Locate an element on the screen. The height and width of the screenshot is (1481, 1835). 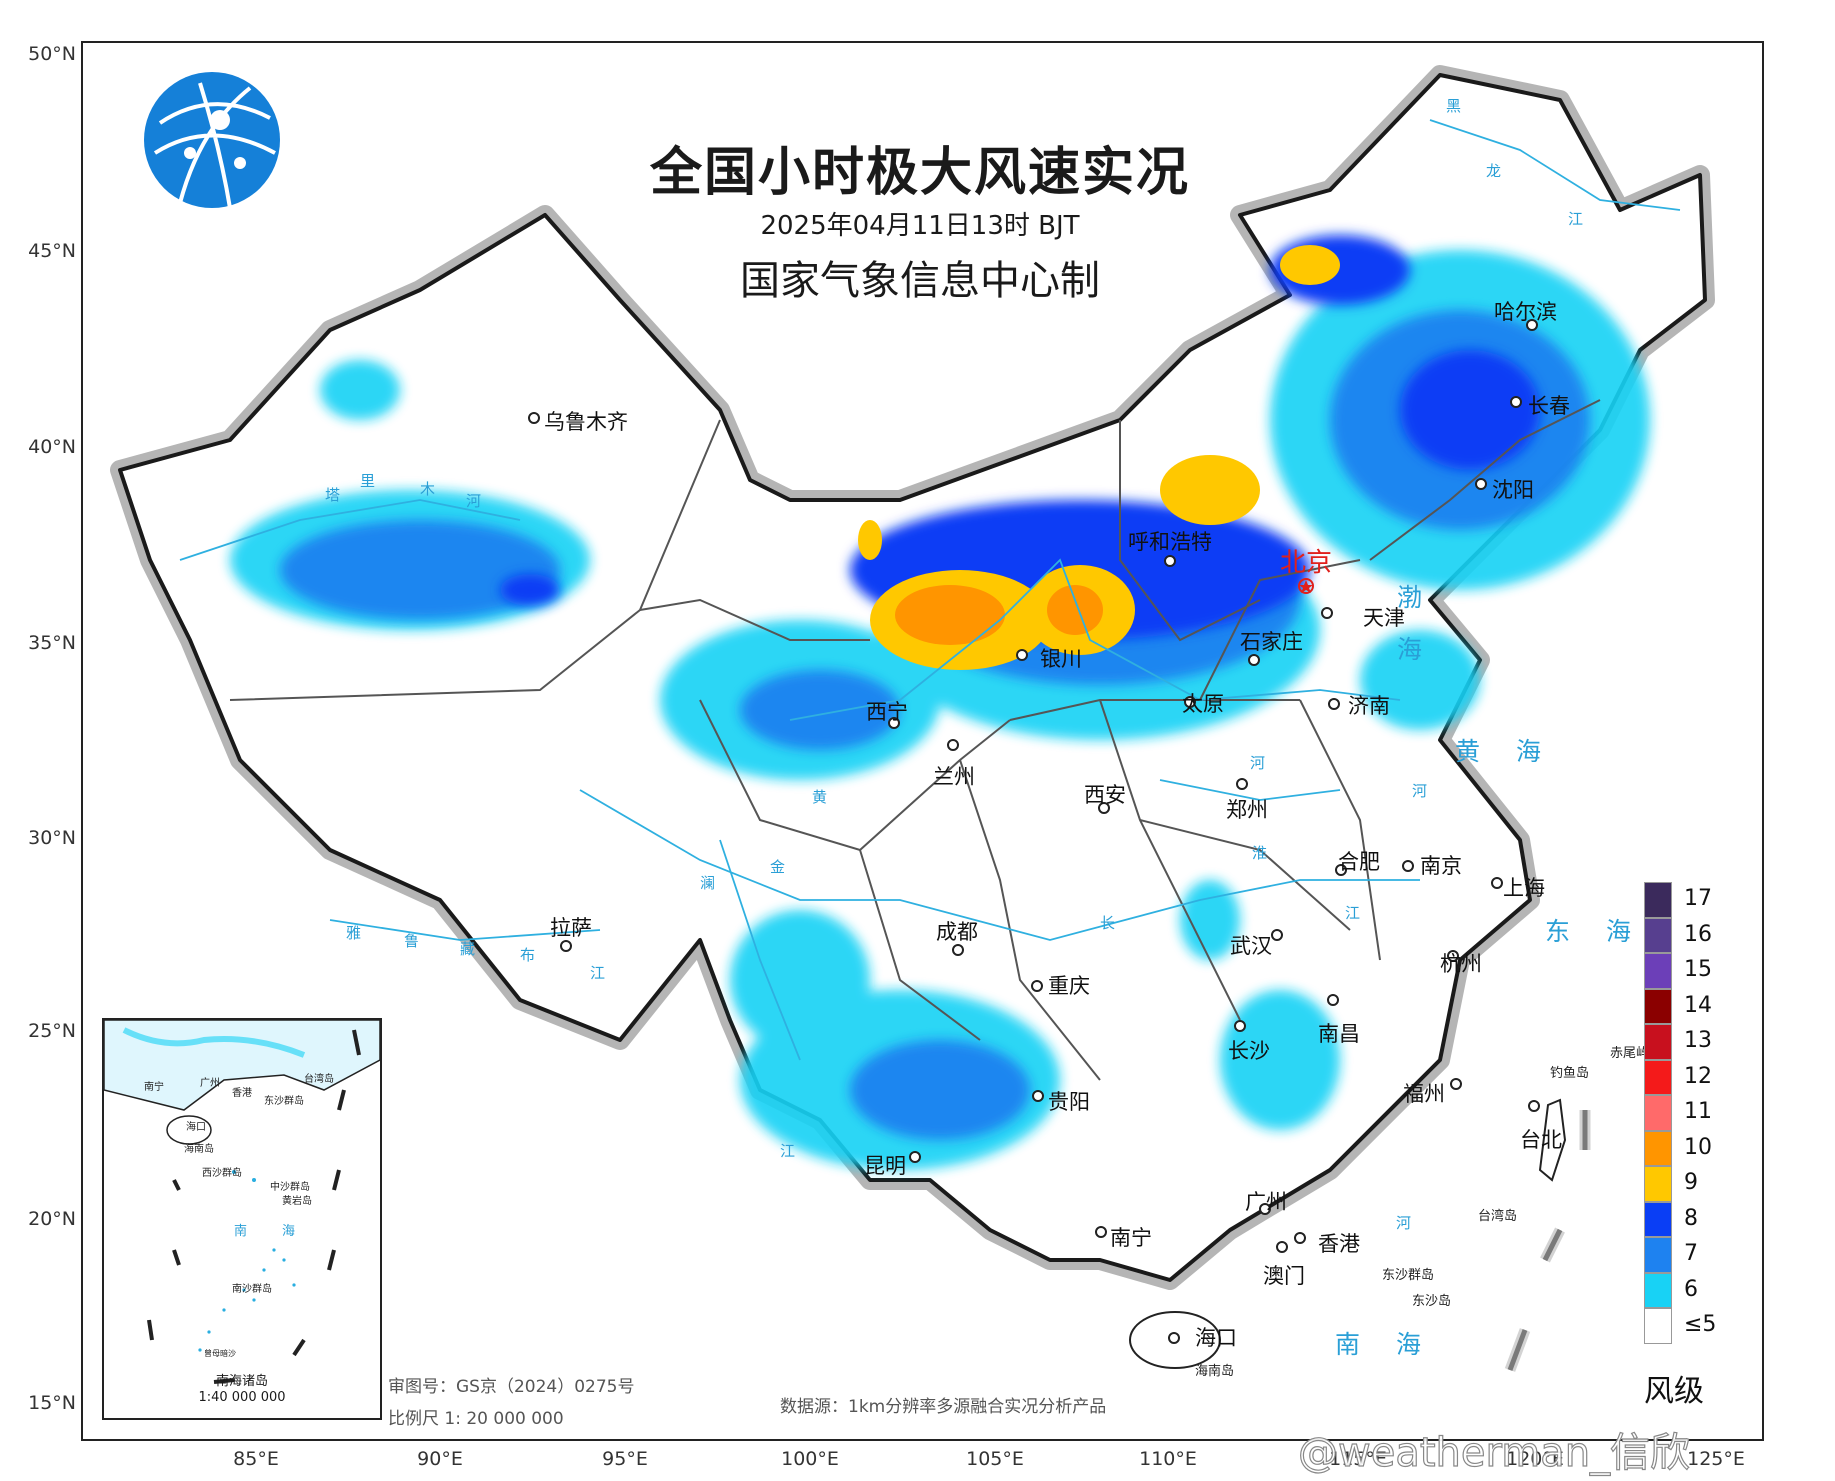
river-label: 里 is located at coordinates (368, 481).